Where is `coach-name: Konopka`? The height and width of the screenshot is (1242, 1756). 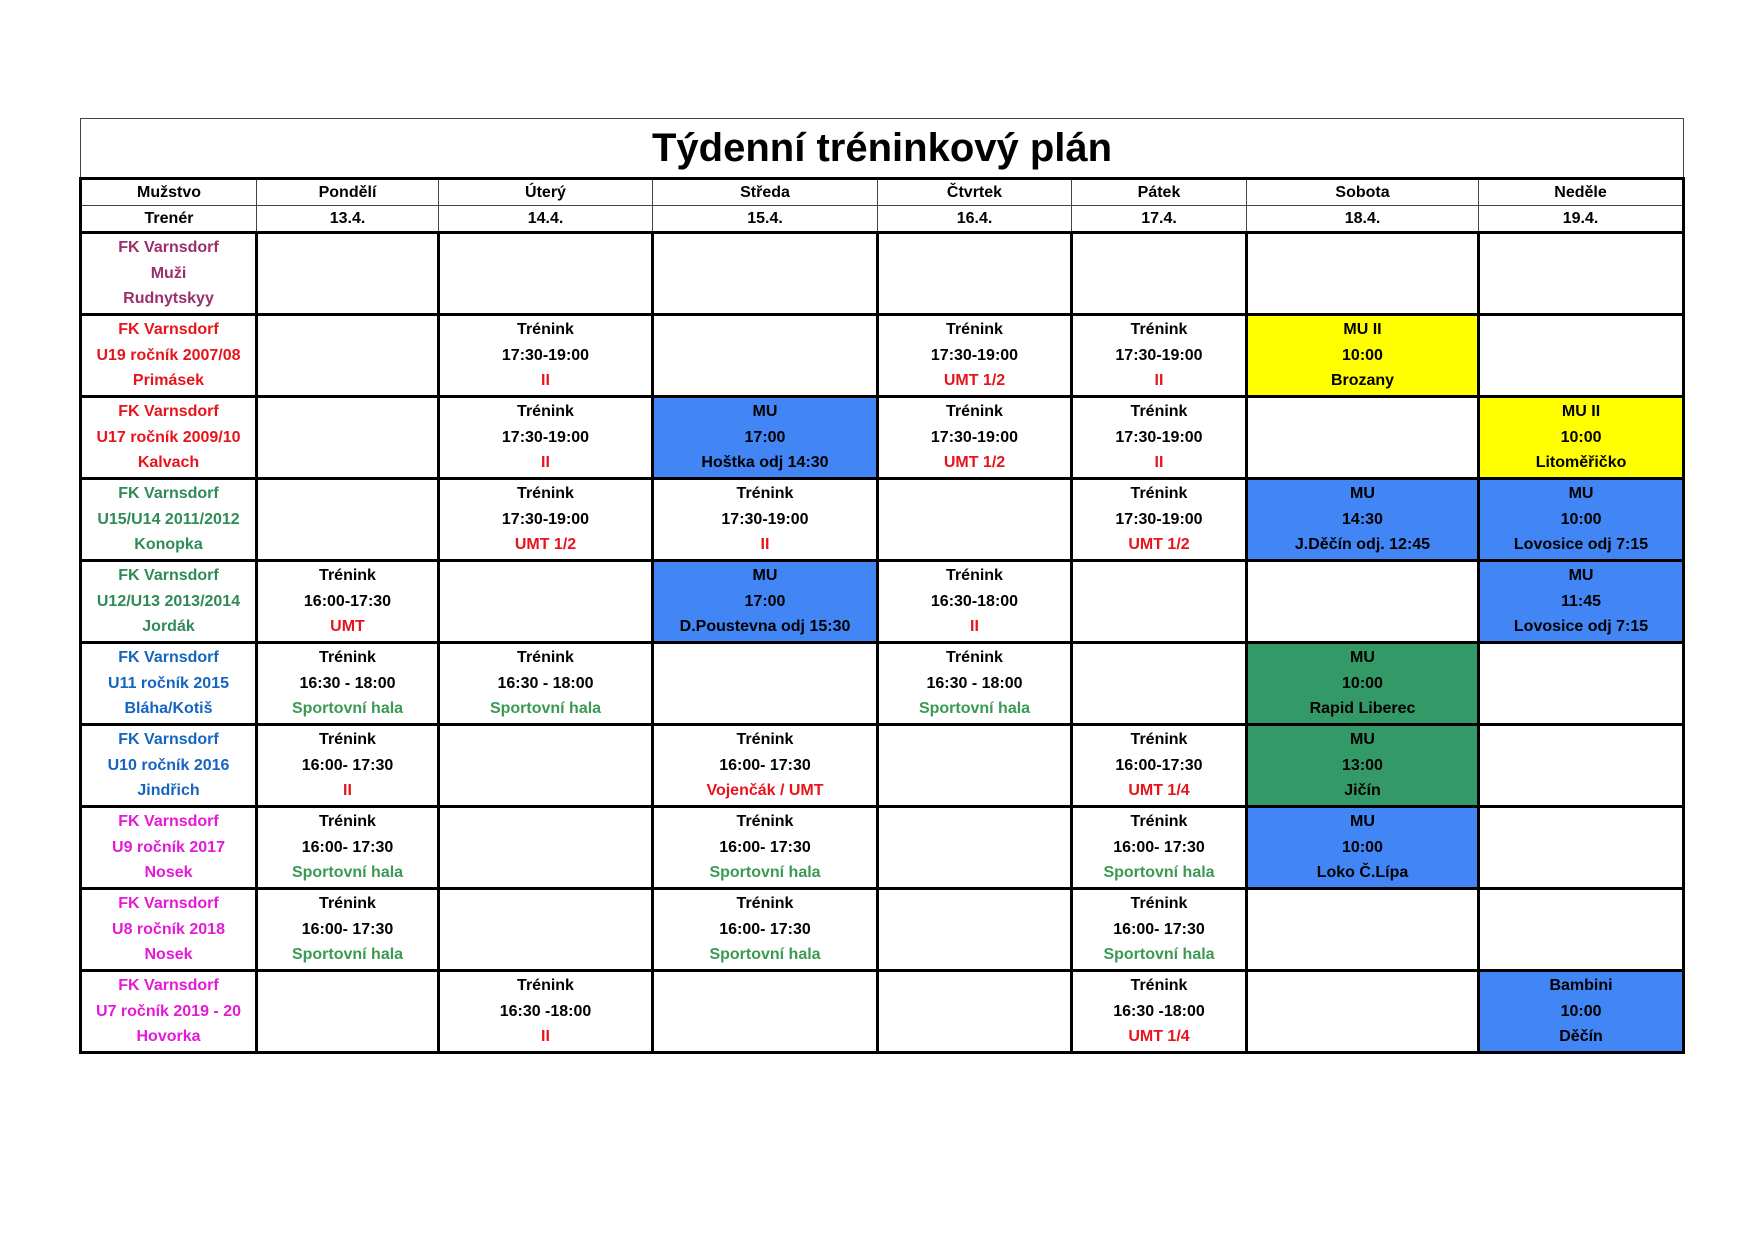
coach-name: Konopka is located at coordinates (168, 545).